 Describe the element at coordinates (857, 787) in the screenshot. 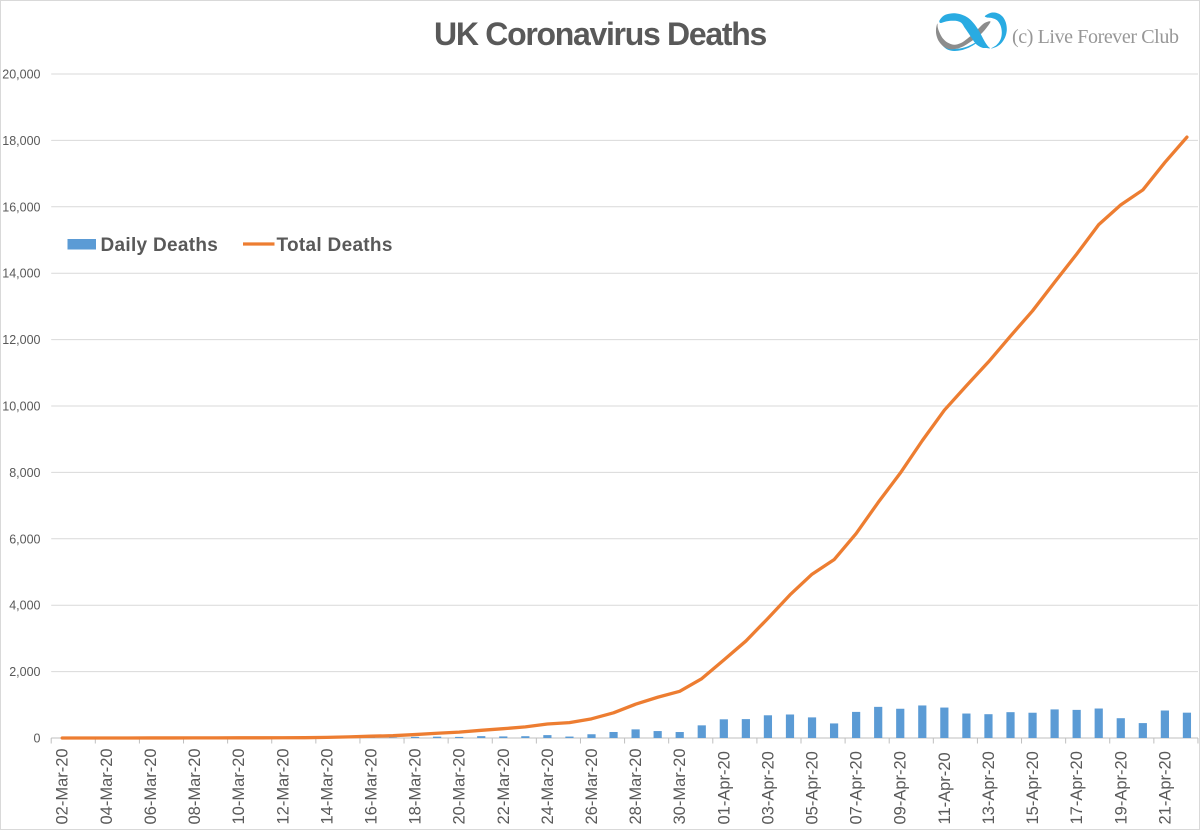

I see `svg-text: 07-Apr-20` at that location.